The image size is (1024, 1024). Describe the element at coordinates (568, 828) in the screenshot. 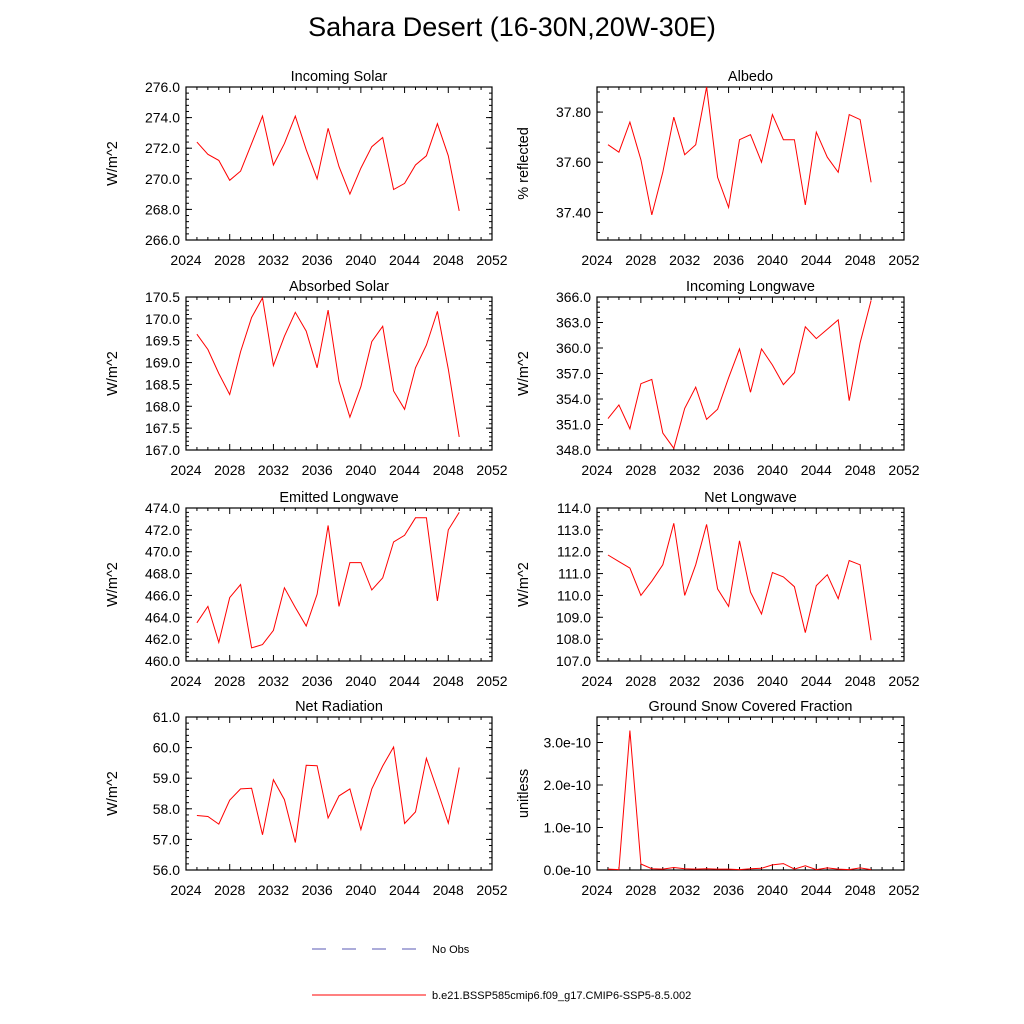

I see `y-tick-label: 1.0e-10` at that location.